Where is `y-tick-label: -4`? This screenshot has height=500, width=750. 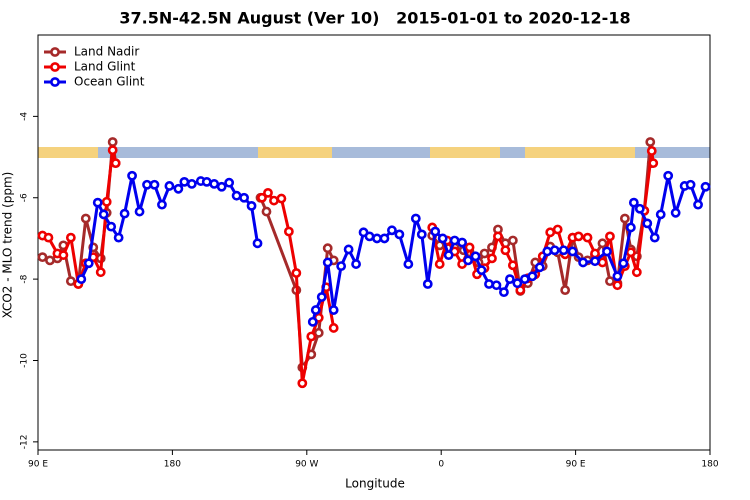 y-tick-label: -4 is located at coordinates (25, 116).